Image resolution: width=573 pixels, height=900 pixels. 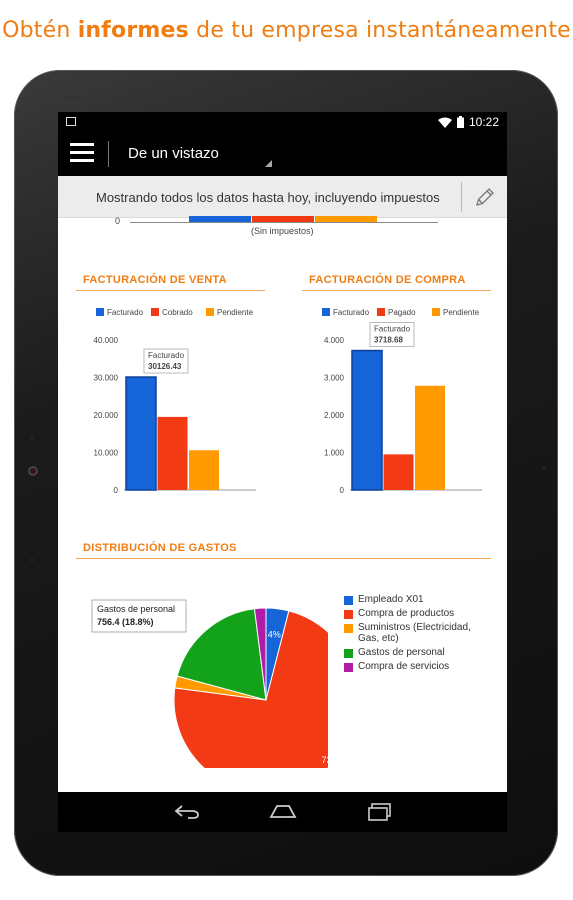 What do you see at coordinates (136, 609) in the screenshot?
I see `pie-tooltip-label: Gastos de personal` at bounding box center [136, 609].